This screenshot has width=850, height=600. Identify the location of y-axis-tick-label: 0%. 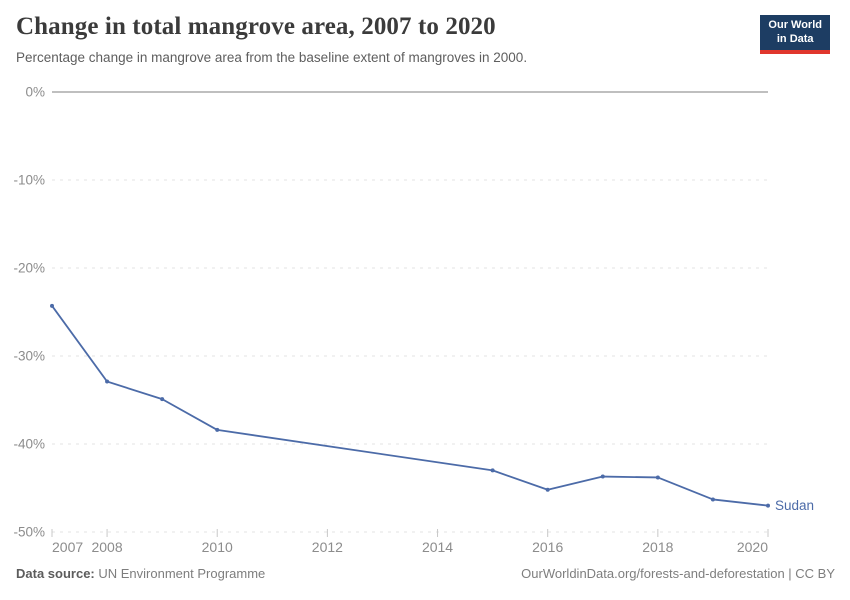
(35, 92).